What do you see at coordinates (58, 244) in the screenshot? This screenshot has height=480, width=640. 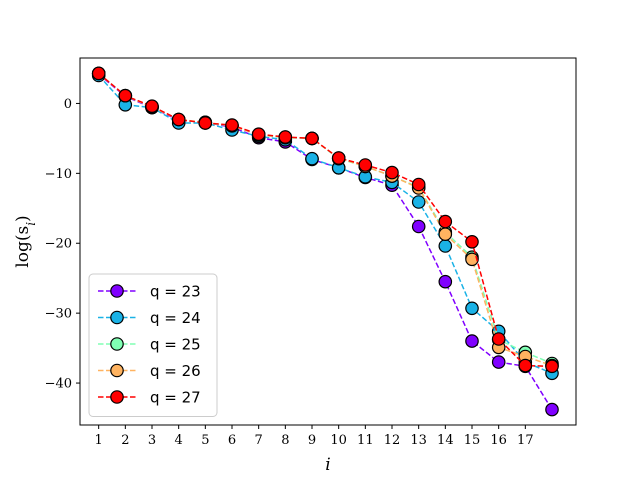 I see `y-tick-label: −20` at bounding box center [58, 244].